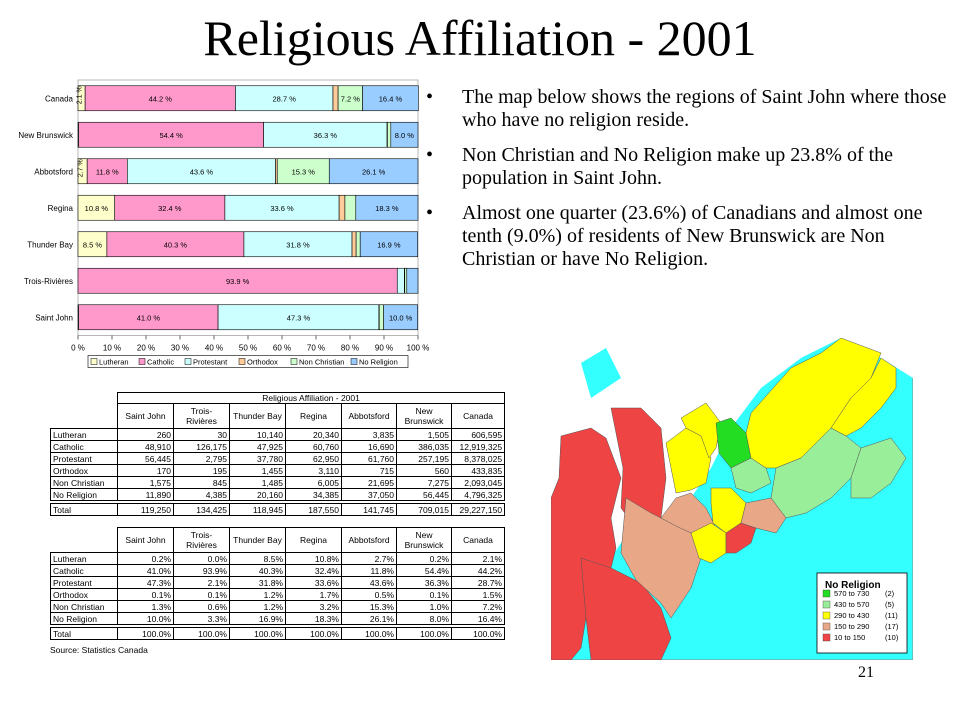  What do you see at coordinates (418, 348) in the screenshot?
I see `x-tick-label: 100 %` at bounding box center [418, 348].